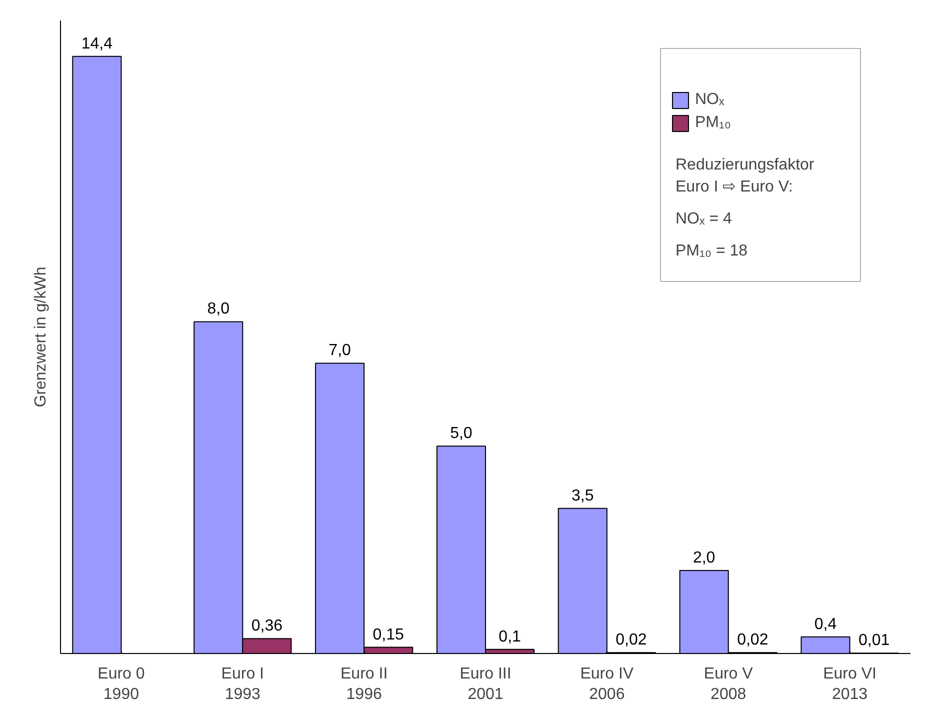 The width and height of the screenshot is (937, 713). I want to click on x-tick-label: Euro VI 2013, so click(849, 684).